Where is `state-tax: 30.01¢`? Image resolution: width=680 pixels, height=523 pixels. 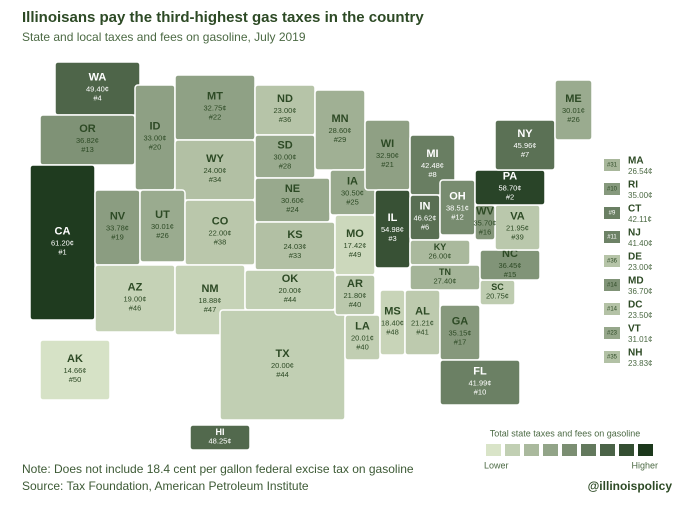 state-tax: 30.01¢ is located at coordinates (573, 110).